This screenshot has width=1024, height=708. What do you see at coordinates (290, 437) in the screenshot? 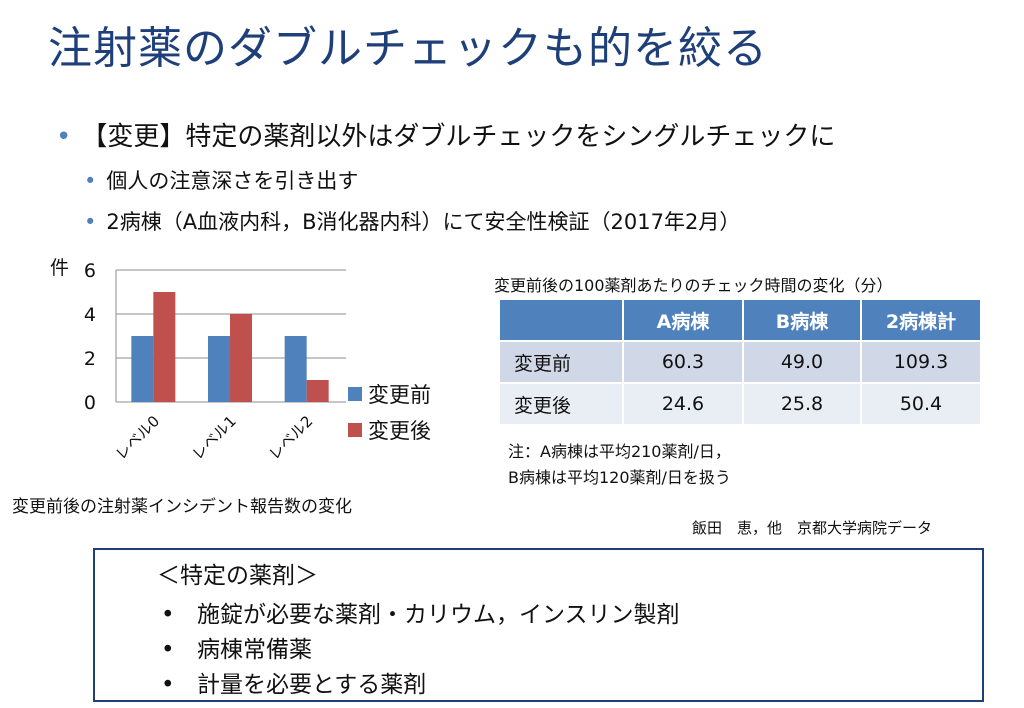
I see `x-tick-label: レベル2` at bounding box center [290, 437].